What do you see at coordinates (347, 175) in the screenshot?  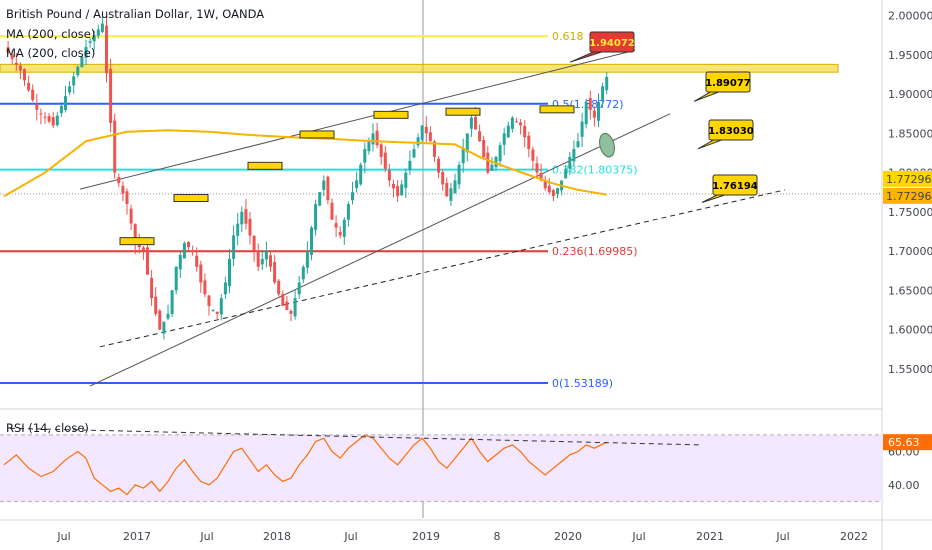 I see `swing-markers` at bounding box center [347, 175].